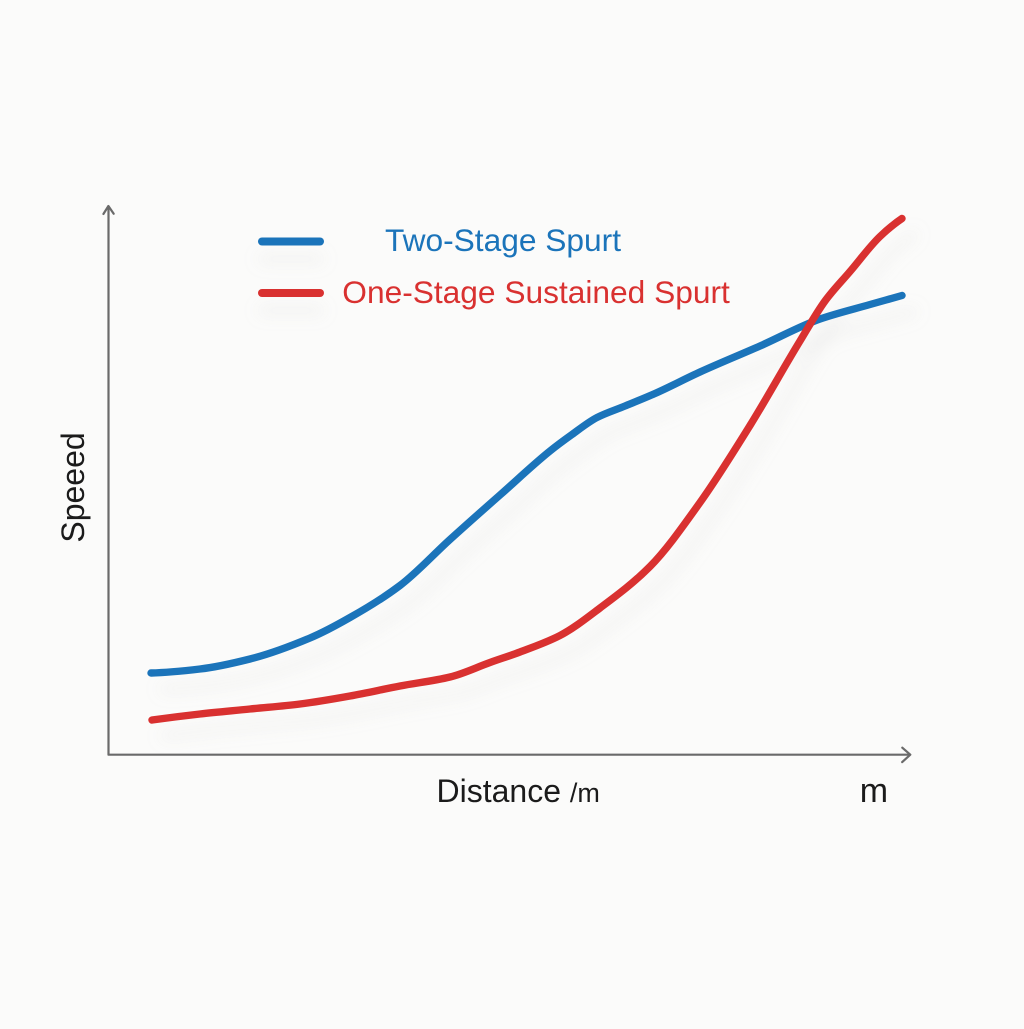 The image size is (1024, 1029). Describe the element at coordinates (518, 791) in the screenshot. I see `svg-text: Distance /m` at that location.